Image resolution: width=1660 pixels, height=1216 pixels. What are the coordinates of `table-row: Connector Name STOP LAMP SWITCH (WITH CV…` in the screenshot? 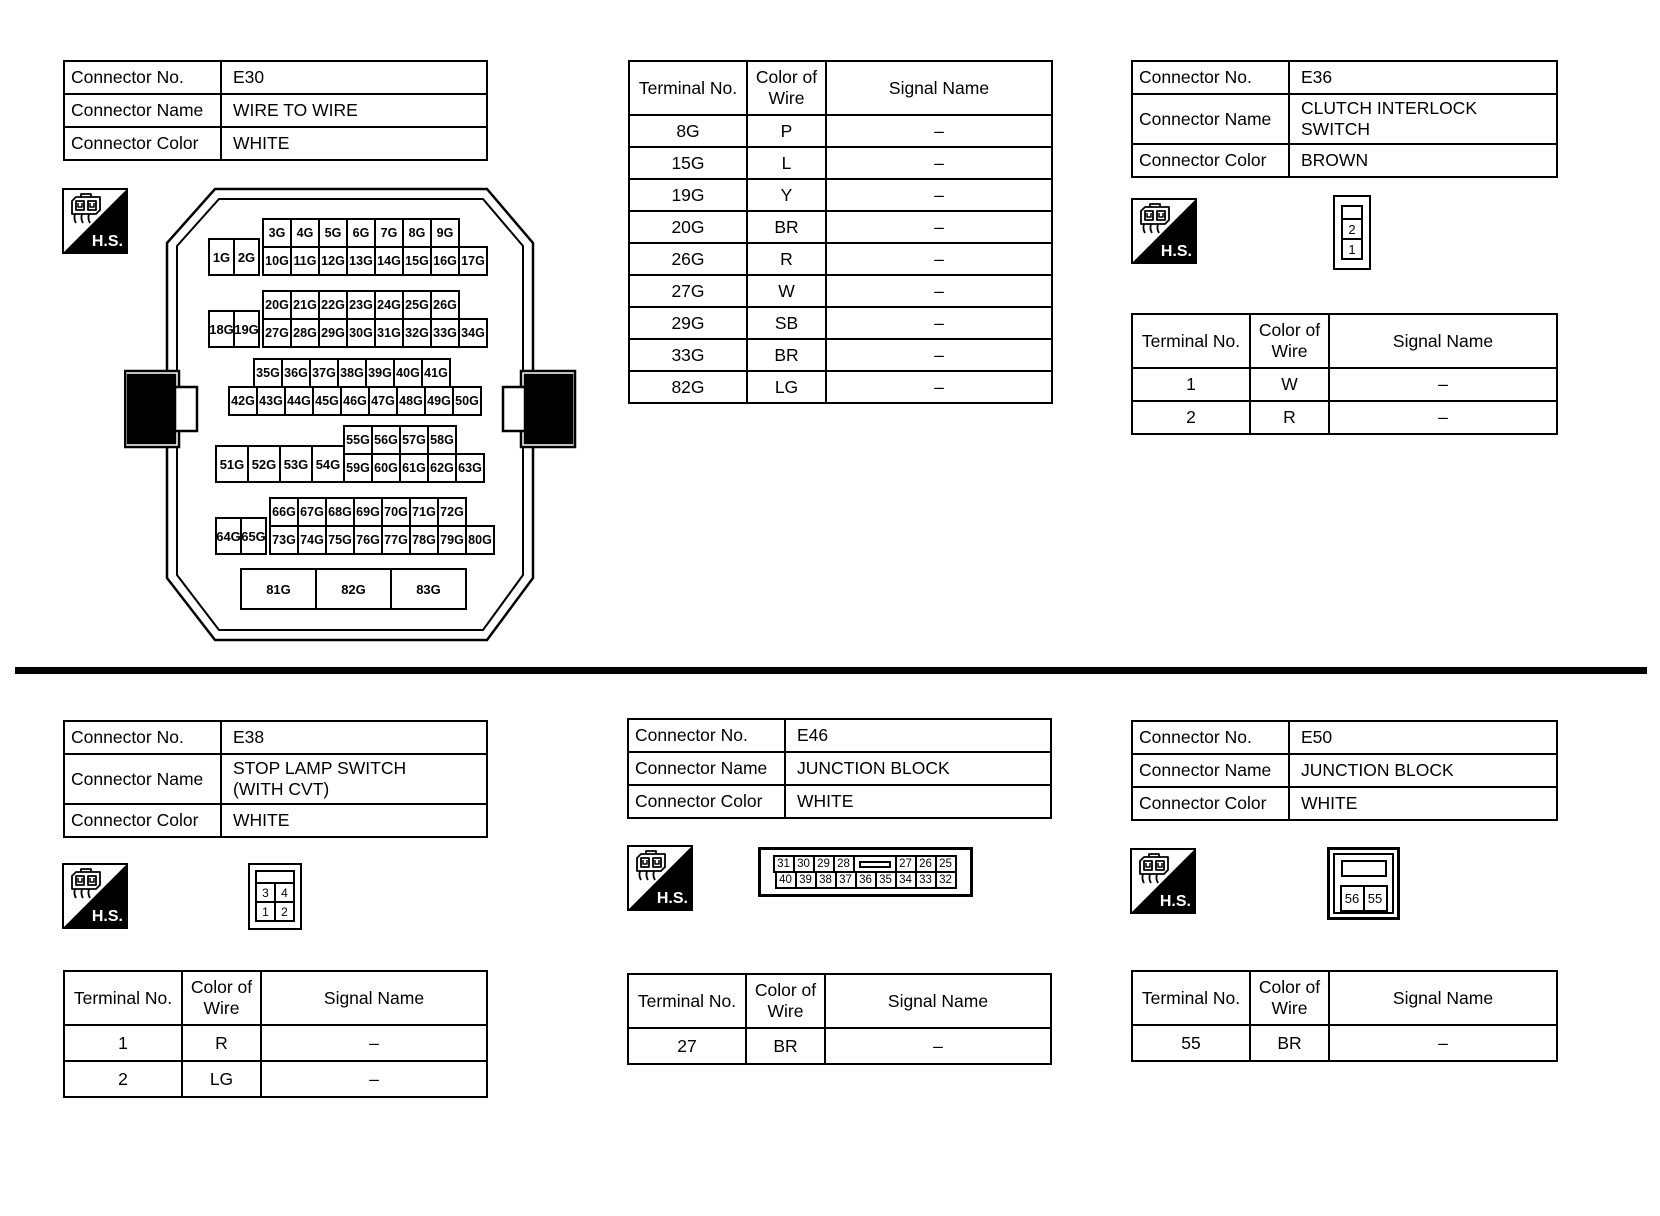 It's located at (275, 778).